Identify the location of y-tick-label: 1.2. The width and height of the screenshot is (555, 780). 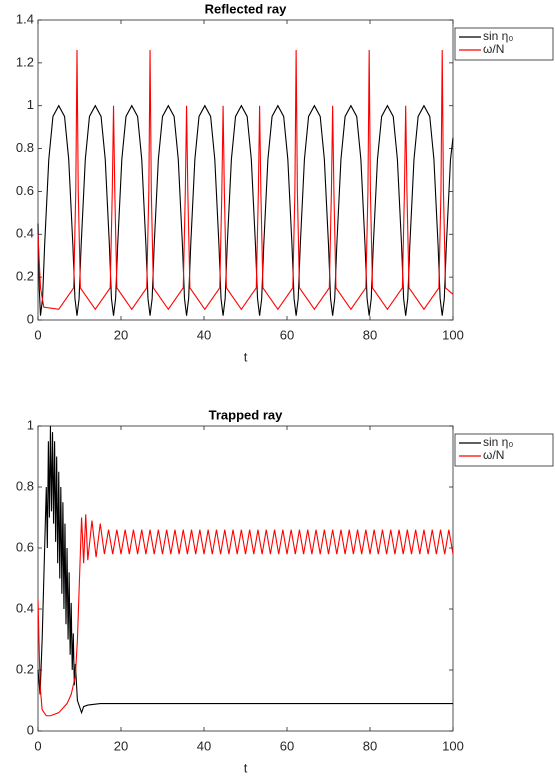
(25, 61).